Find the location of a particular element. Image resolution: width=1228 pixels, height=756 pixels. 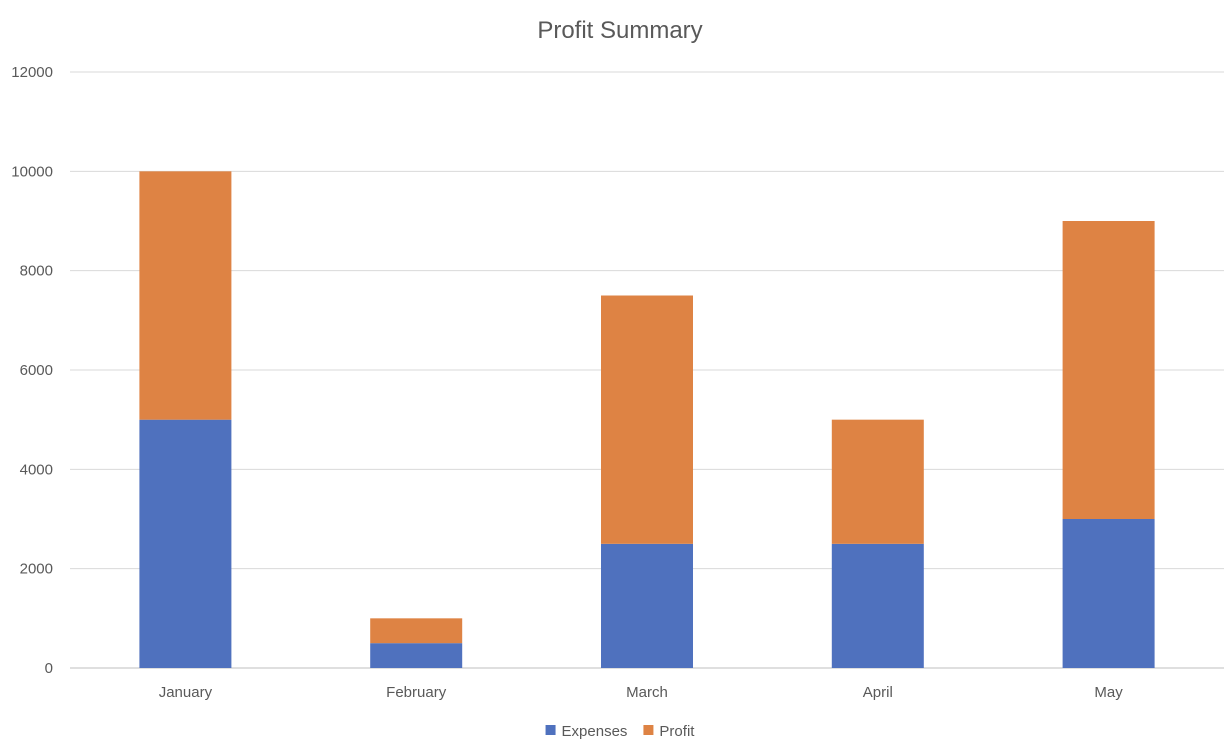

x-tick-label: March is located at coordinates (647, 692).